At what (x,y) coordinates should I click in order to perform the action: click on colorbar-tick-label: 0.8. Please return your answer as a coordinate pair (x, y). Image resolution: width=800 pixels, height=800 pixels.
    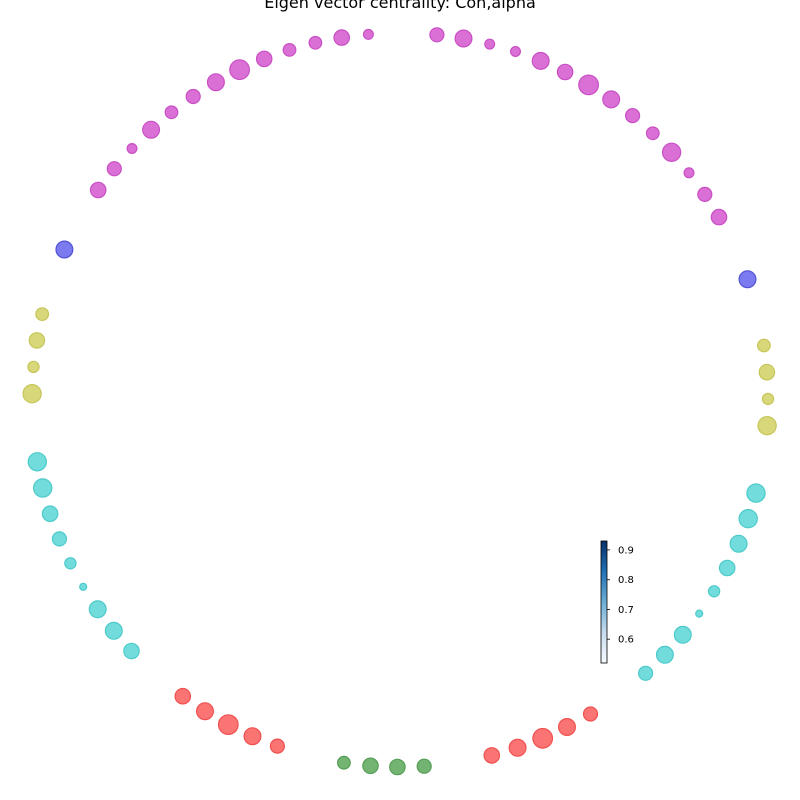
    Looking at the image, I should click on (626, 580).